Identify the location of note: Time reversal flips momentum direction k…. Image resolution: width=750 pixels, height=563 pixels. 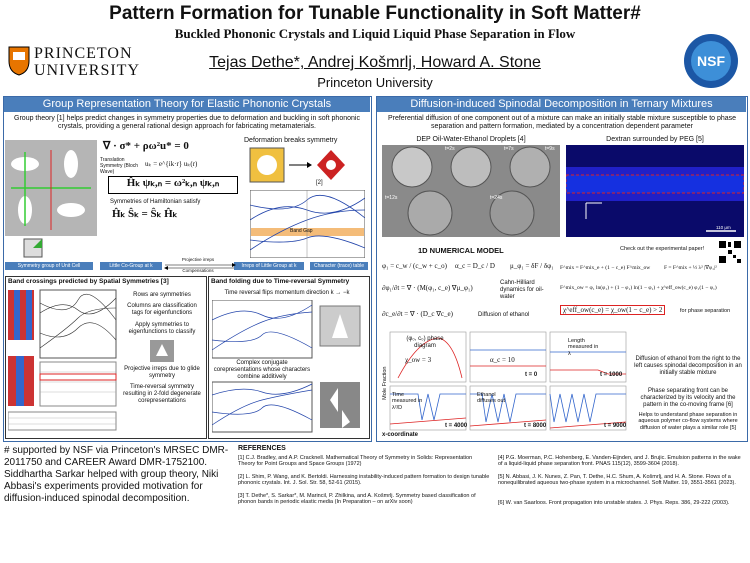
(287, 293).